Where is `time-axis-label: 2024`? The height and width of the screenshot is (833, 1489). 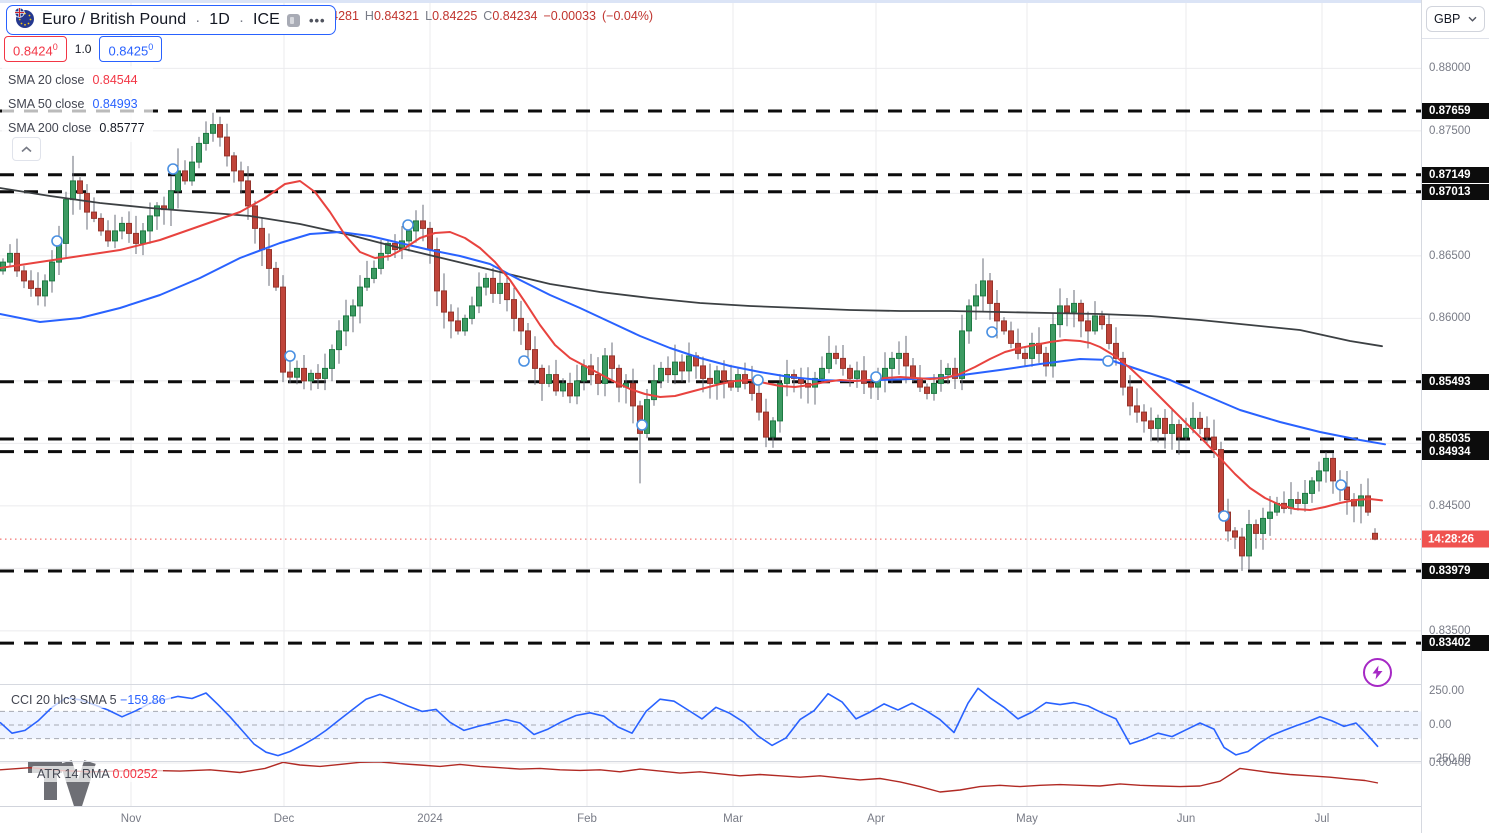
time-axis-label: 2024 is located at coordinates (430, 819).